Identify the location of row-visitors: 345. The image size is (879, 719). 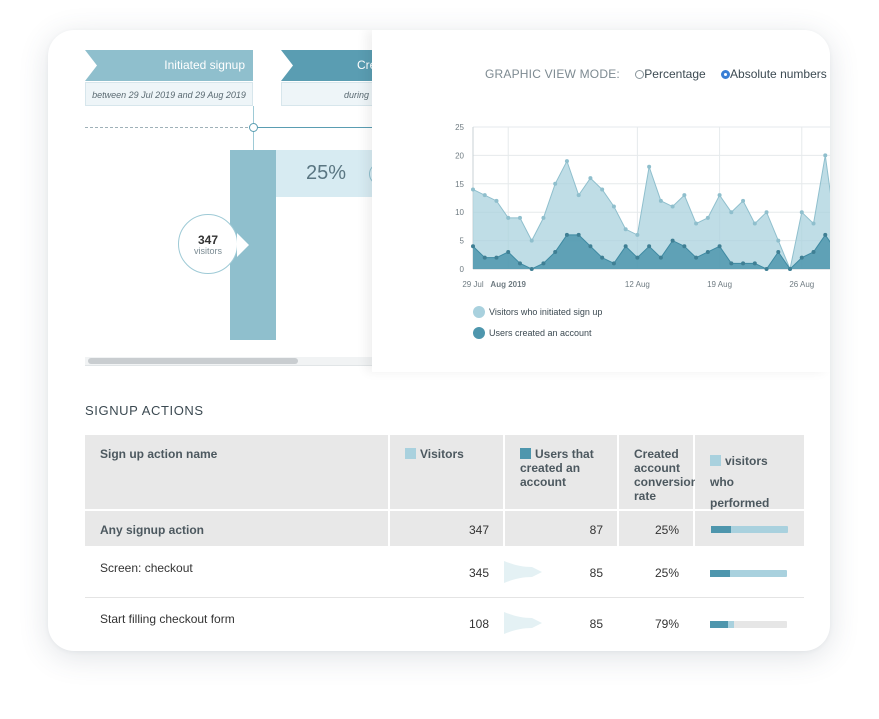
(478, 573).